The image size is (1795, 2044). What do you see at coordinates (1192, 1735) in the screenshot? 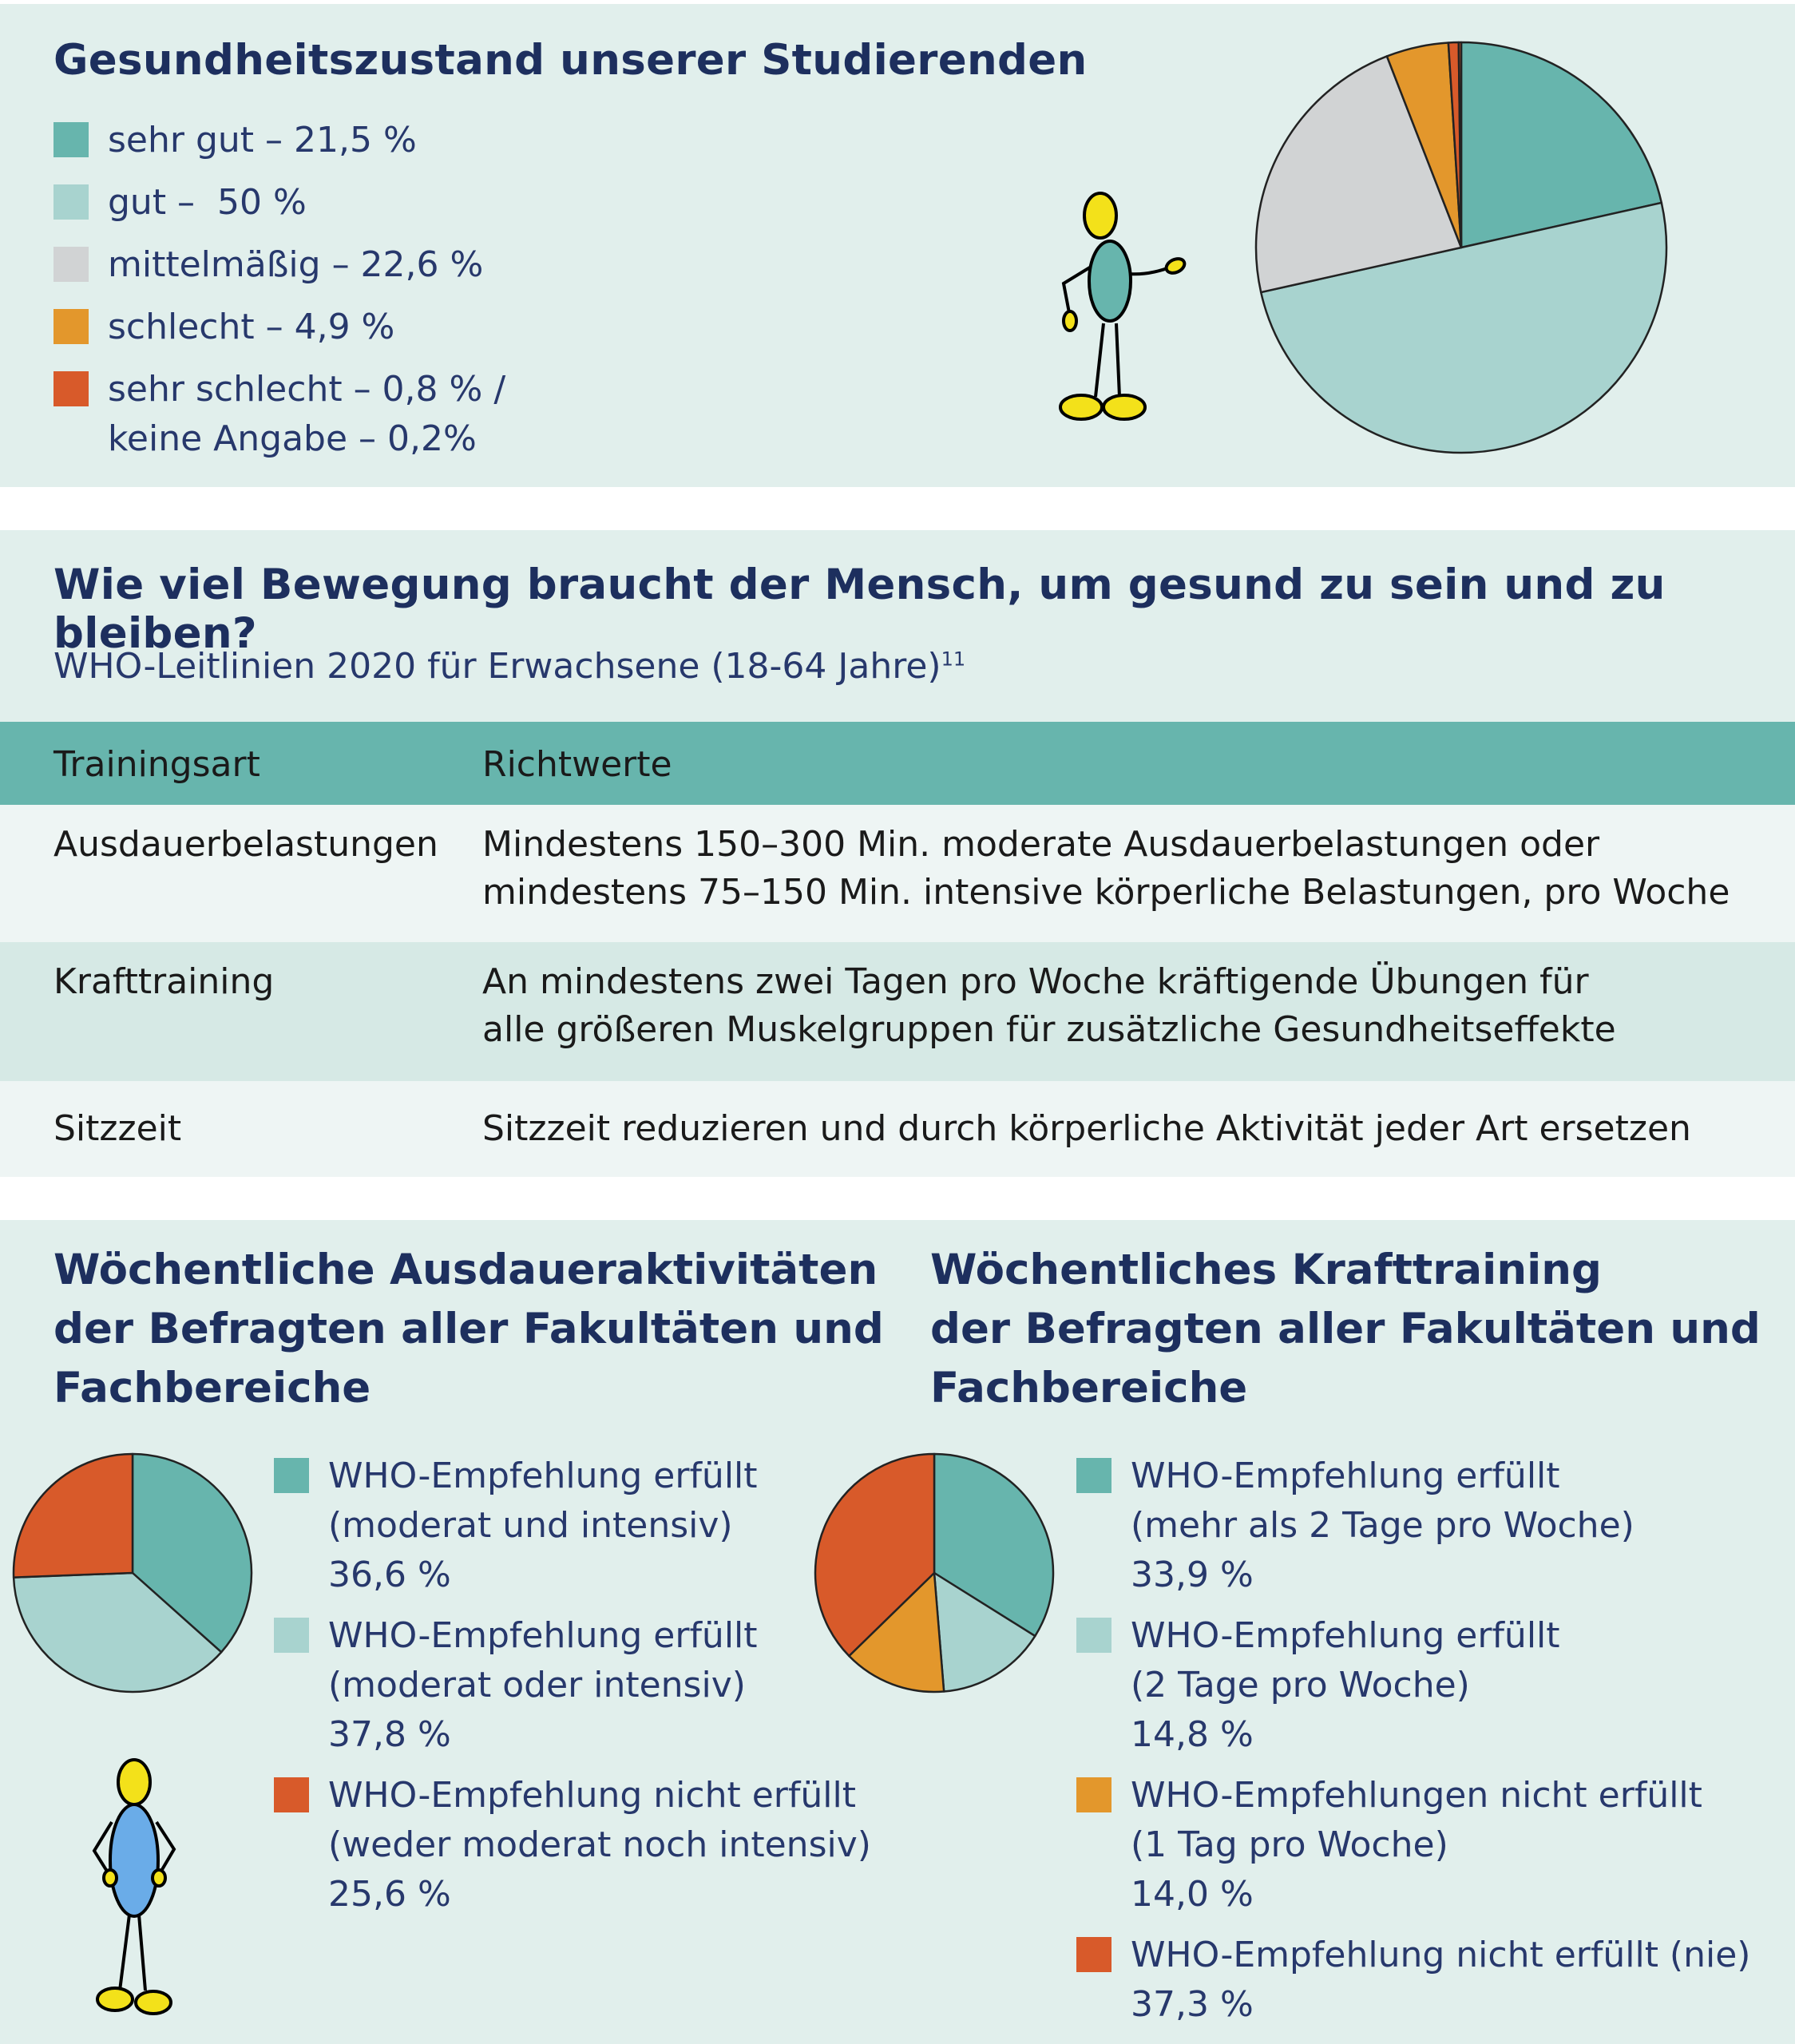
I see `legend-value: 14,8 %` at bounding box center [1192, 1735].